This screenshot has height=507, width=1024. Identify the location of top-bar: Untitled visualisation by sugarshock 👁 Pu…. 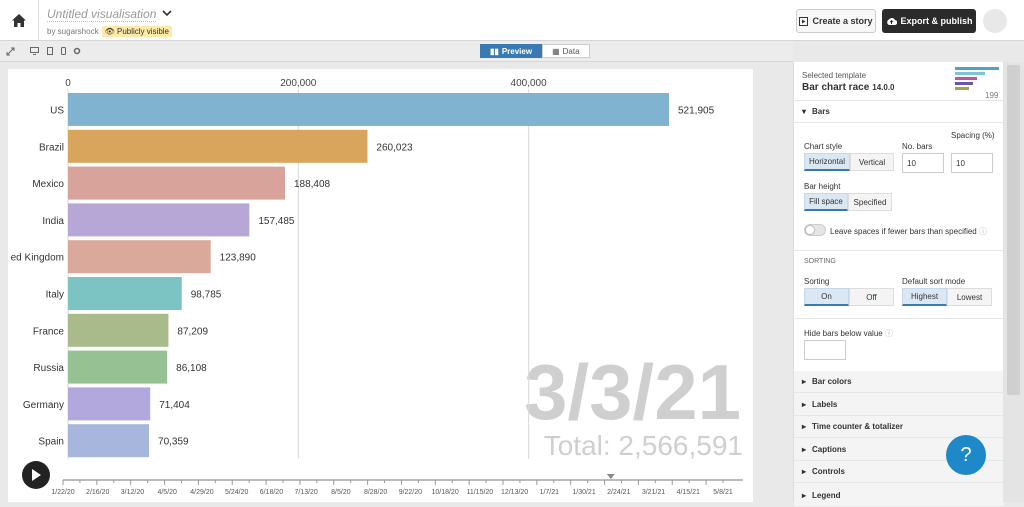
(512, 20).